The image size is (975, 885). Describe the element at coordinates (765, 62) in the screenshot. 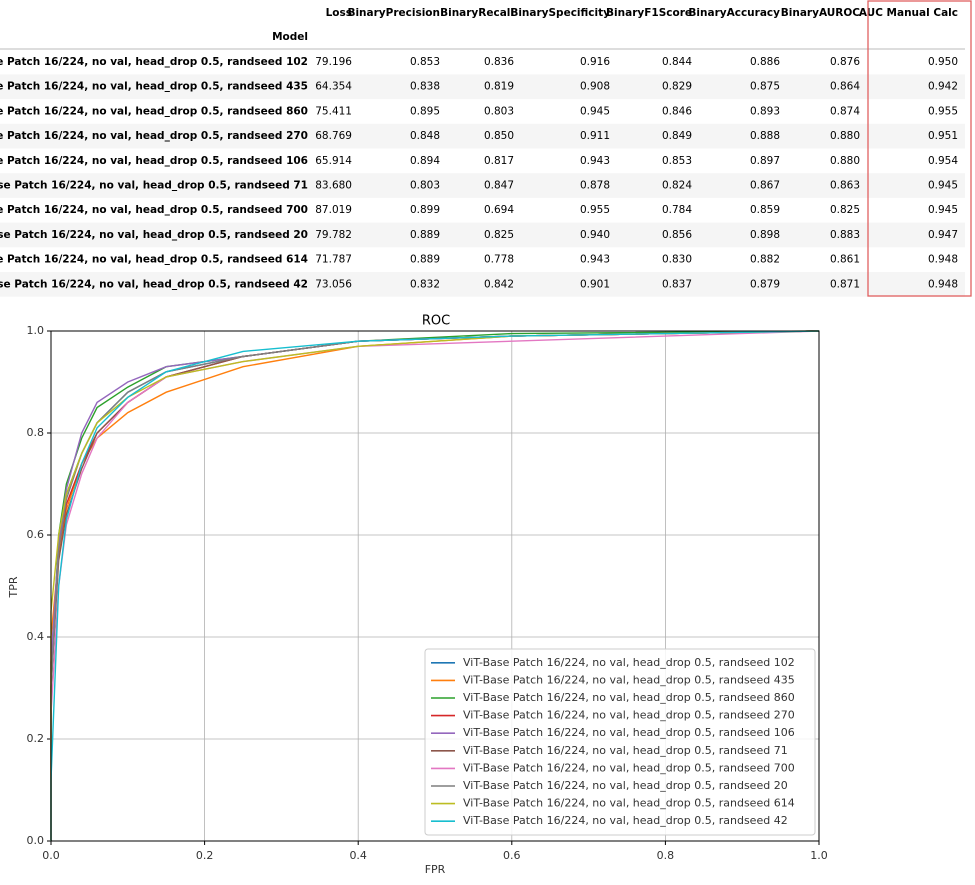

I see `cell: 0.886` at that location.